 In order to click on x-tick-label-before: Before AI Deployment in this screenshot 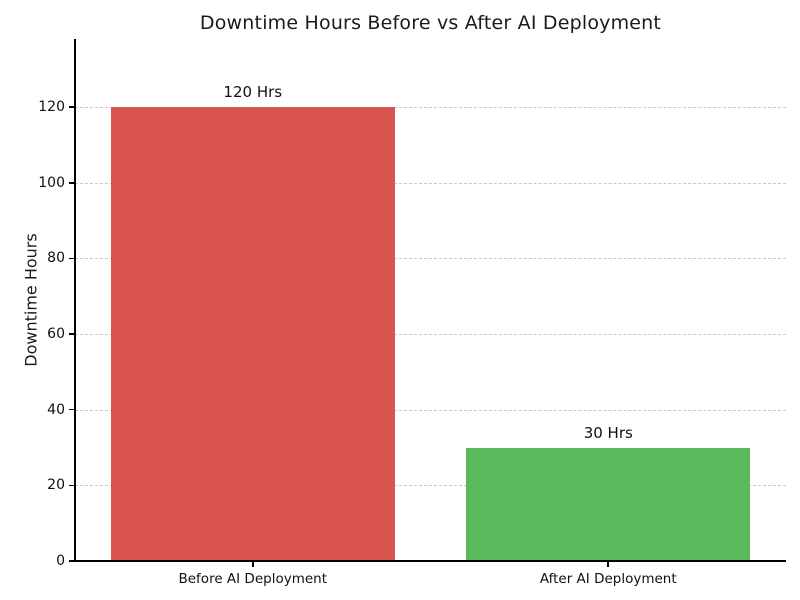, I will do `click(253, 579)`.